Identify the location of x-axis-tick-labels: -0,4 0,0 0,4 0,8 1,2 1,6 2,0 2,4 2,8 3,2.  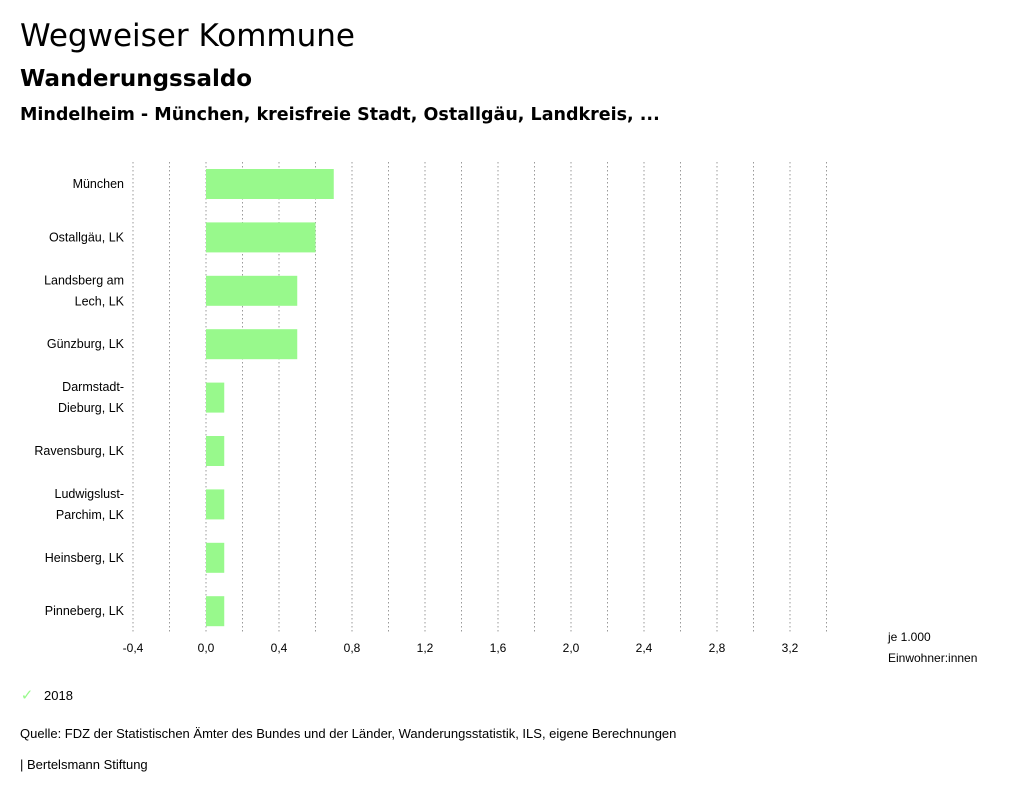
(461, 648).